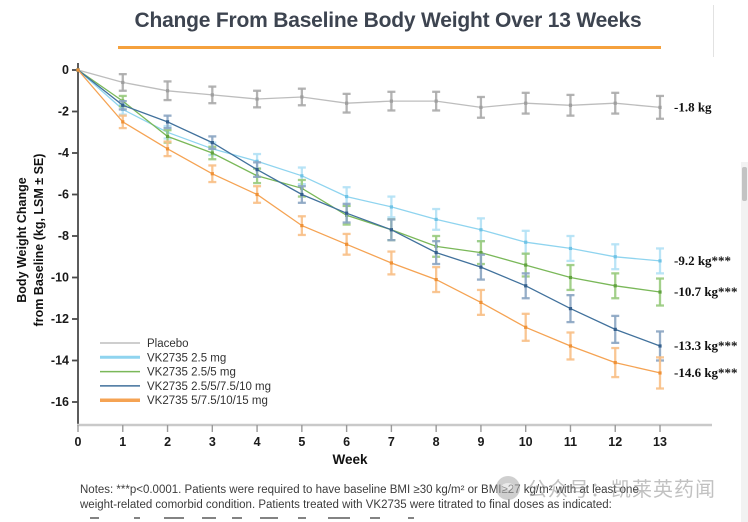 The image size is (748, 522). I want to click on end-value-label: -1.8 kg, so click(693, 106).